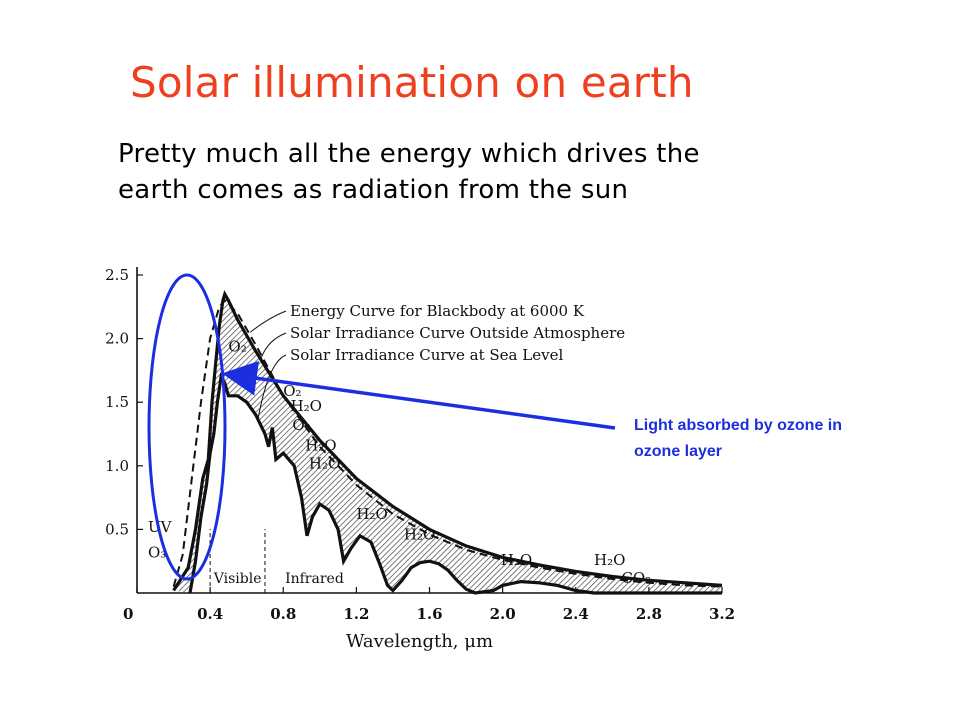  What do you see at coordinates (678, 451) in the screenshot?
I see `callout-line: ozone layer` at bounding box center [678, 451].